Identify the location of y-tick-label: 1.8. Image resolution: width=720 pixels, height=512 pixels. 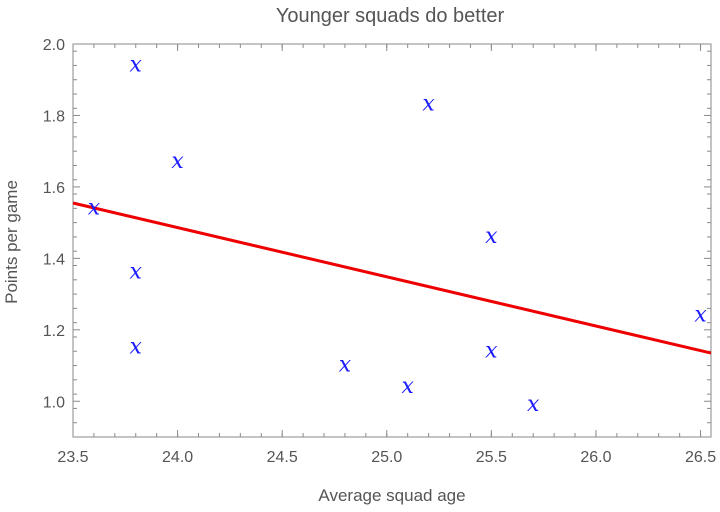
(54, 116).